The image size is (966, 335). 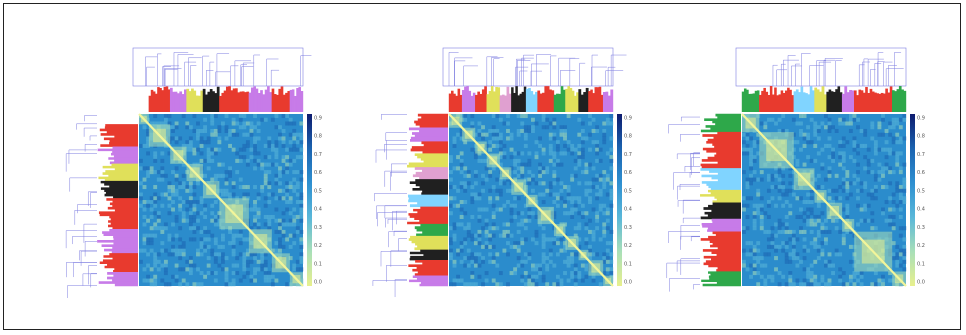 I want to click on colorbar-tick-label: 0.6, so click(x=921, y=173).